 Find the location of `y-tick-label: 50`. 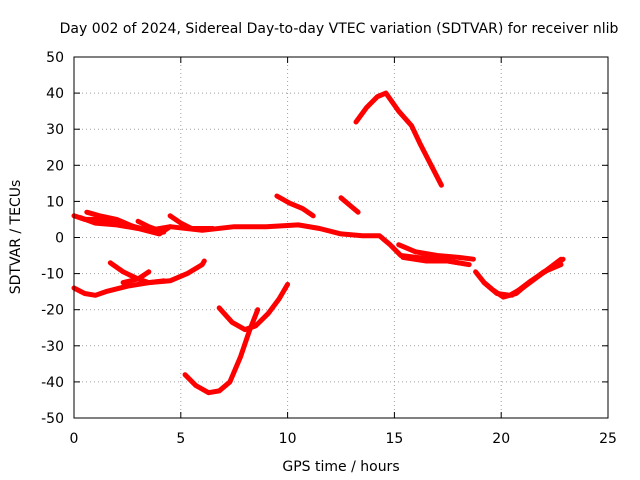

y-tick-label: 50 is located at coordinates (55, 58).